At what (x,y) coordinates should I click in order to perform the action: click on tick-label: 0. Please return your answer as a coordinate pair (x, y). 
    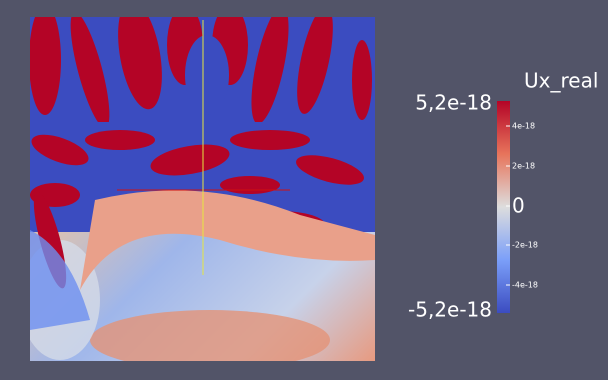
    Looking at the image, I should click on (518, 206).